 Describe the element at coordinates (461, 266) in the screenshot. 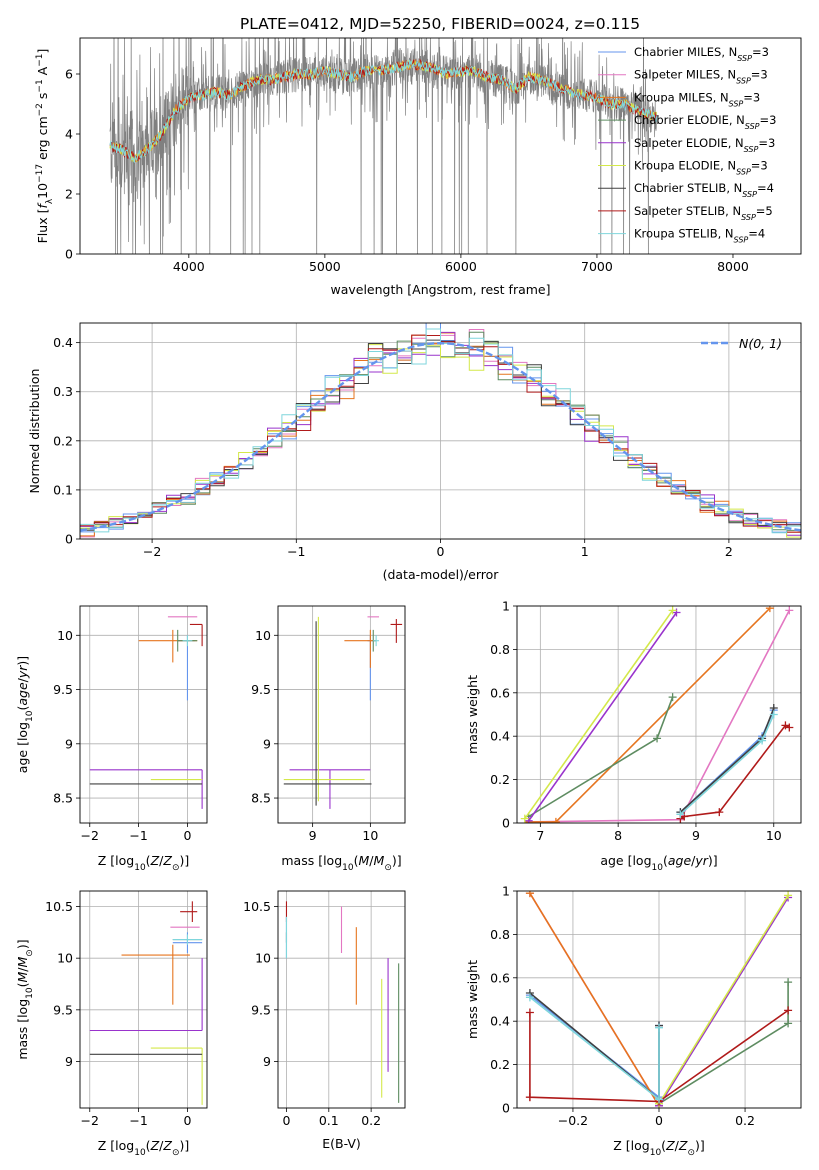

I see `x-tick-label: 6000` at that location.